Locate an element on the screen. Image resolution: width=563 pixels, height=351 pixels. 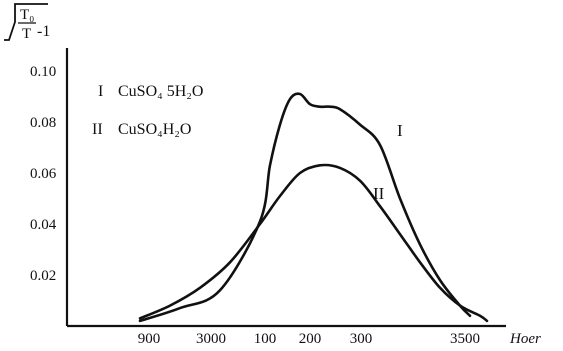
y-tick-label: 0.08 is located at coordinates (43, 123).